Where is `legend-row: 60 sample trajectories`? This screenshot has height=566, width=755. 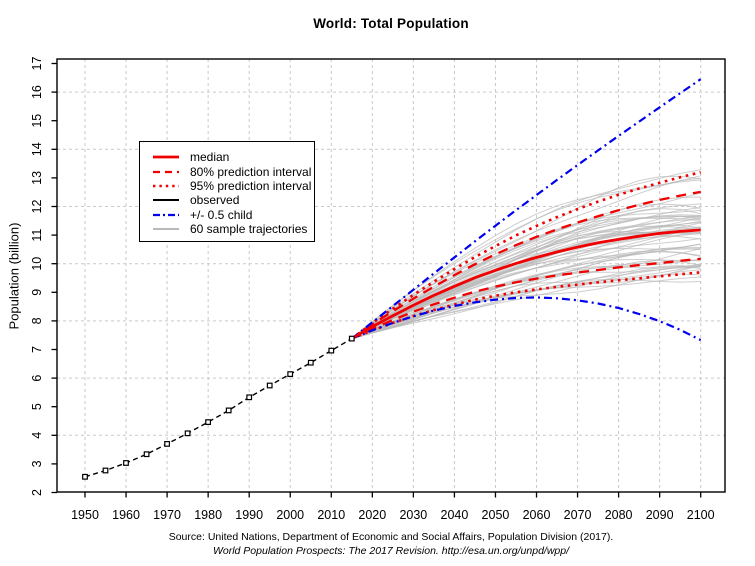 legend-row: 60 sample trajectories is located at coordinates (233, 229).